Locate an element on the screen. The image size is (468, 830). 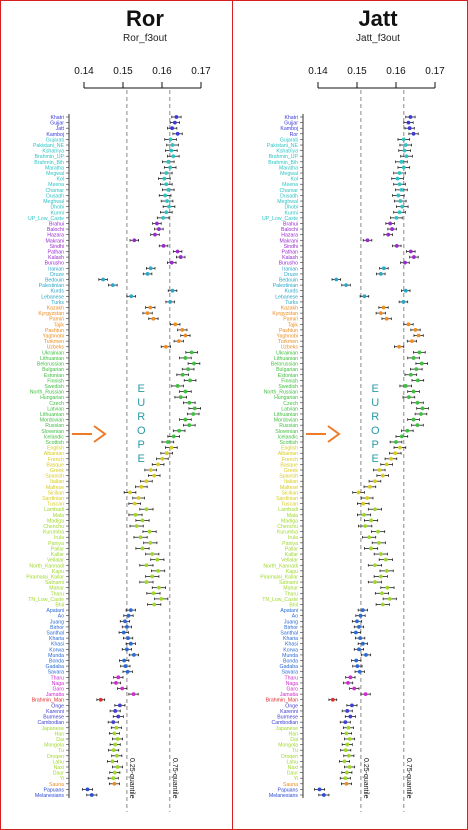
population-label: Meghwal is located at coordinates (287, 202).